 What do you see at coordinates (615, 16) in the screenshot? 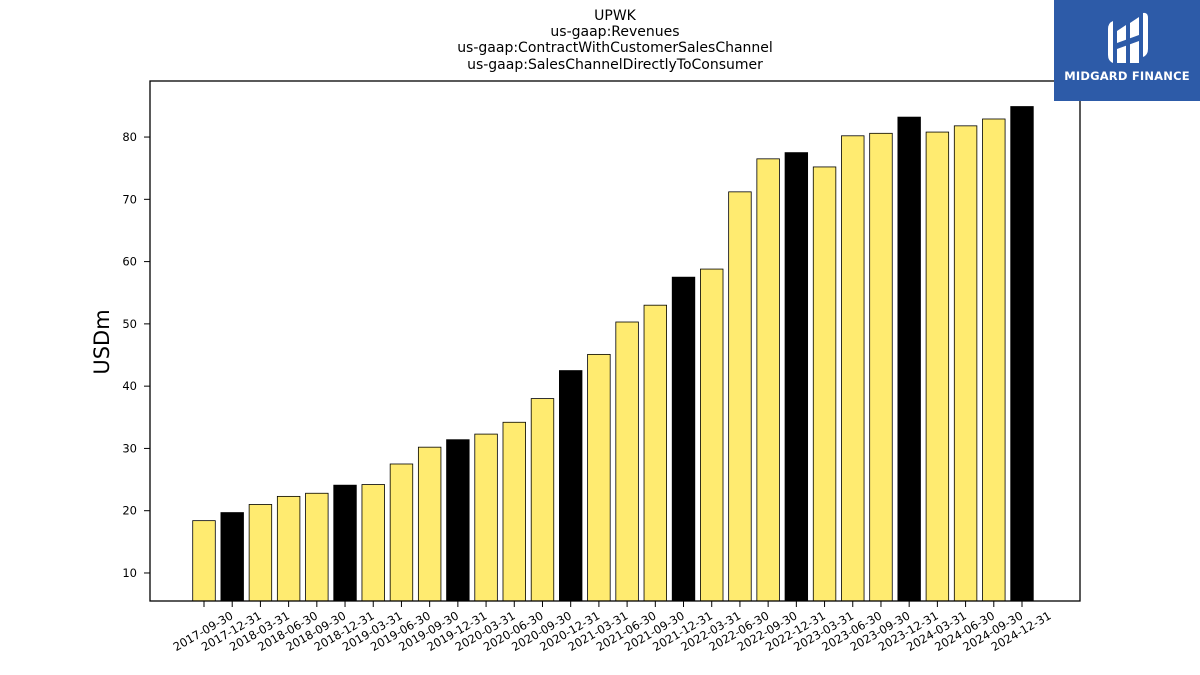
I see `title-line-1: UPWK` at bounding box center [615, 16].